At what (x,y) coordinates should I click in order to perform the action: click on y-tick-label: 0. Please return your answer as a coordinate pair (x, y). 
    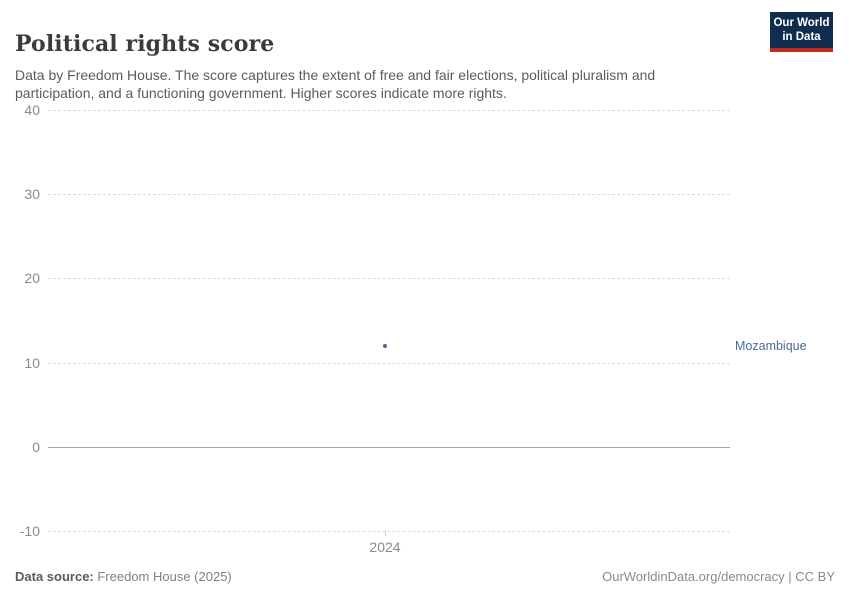
    Looking at the image, I should click on (36, 446).